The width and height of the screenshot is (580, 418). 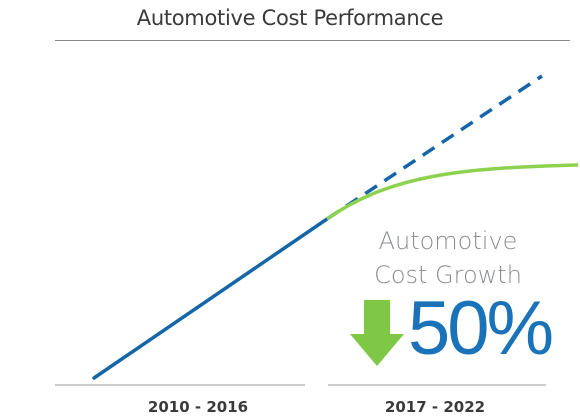 What do you see at coordinates (312, 40) in the screenshot?
I see `title-rule` at bounding box center [312, 40].